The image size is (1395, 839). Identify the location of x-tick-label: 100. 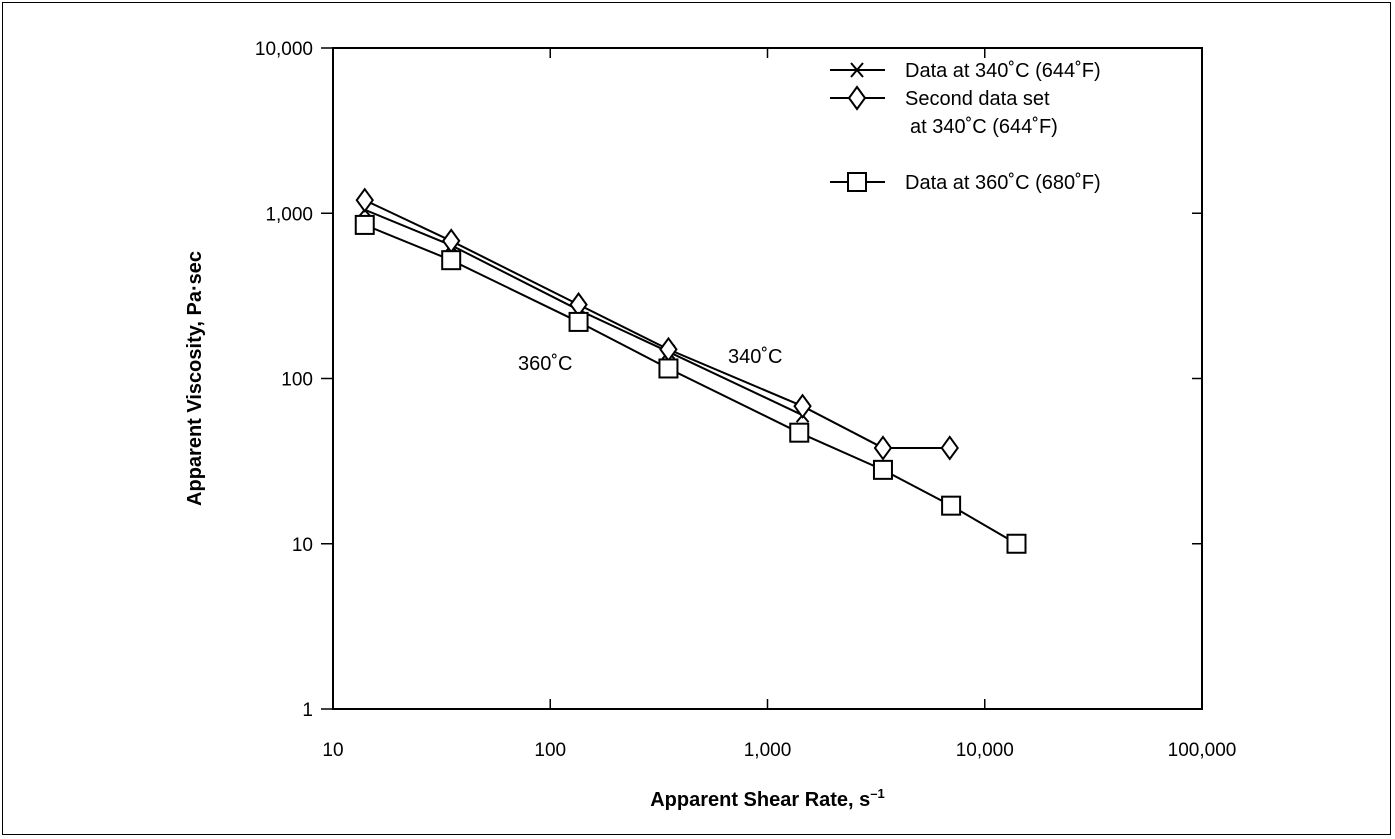
(550, 750).